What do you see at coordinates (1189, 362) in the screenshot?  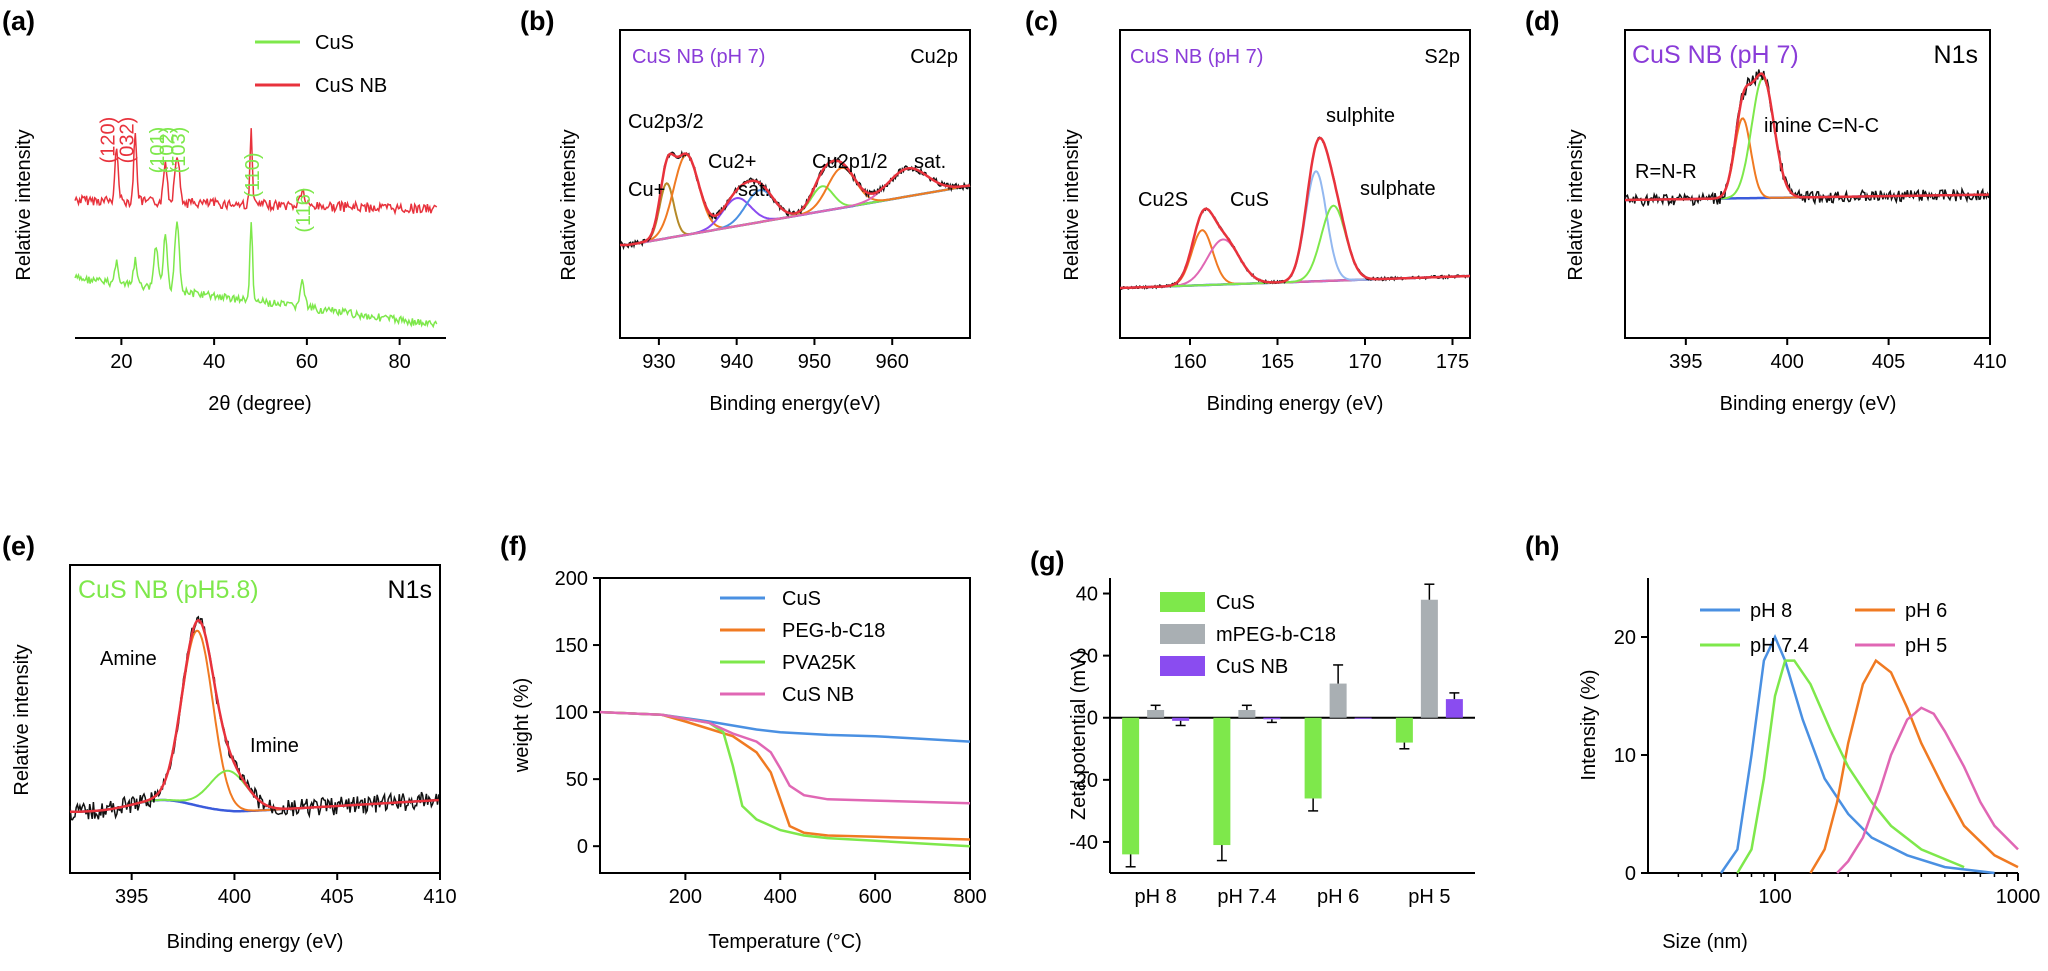 I see `x-axis-c-tick-label: 160` at bounding box center [1189, 362].